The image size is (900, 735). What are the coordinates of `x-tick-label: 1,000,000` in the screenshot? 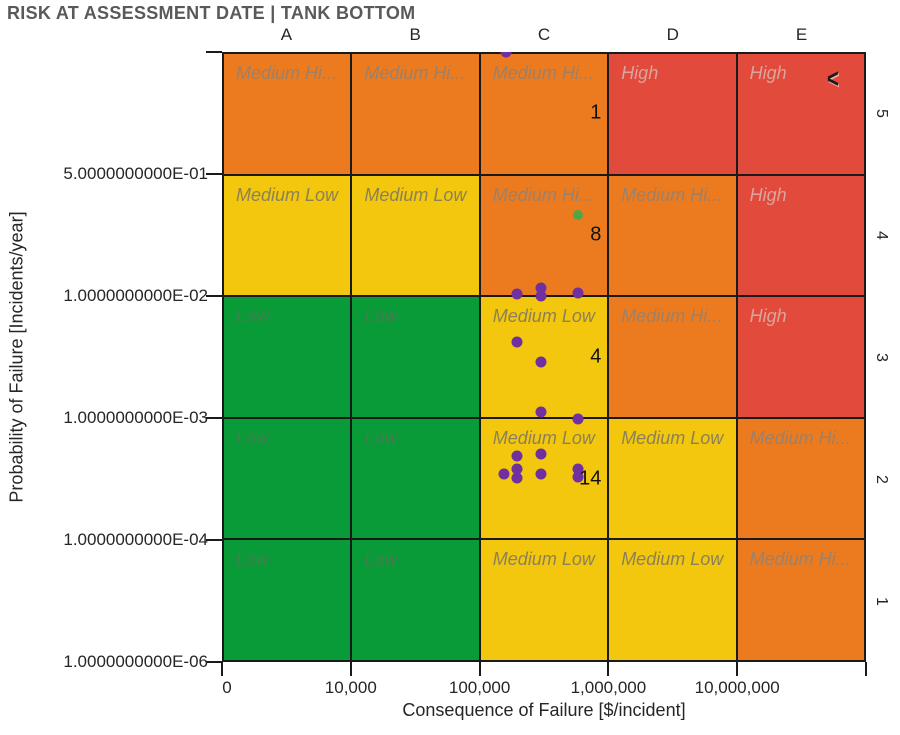 It's located at (608, 687).